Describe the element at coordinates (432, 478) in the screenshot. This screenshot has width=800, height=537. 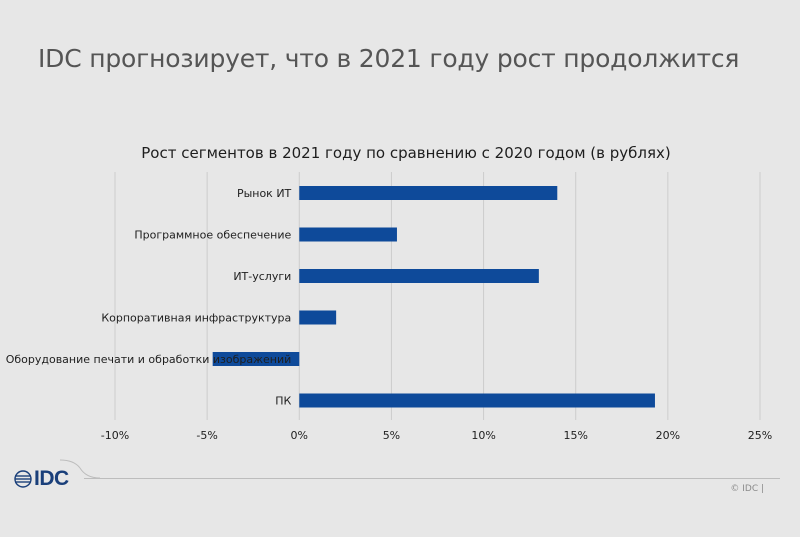
I see `footer-divider` at that location.